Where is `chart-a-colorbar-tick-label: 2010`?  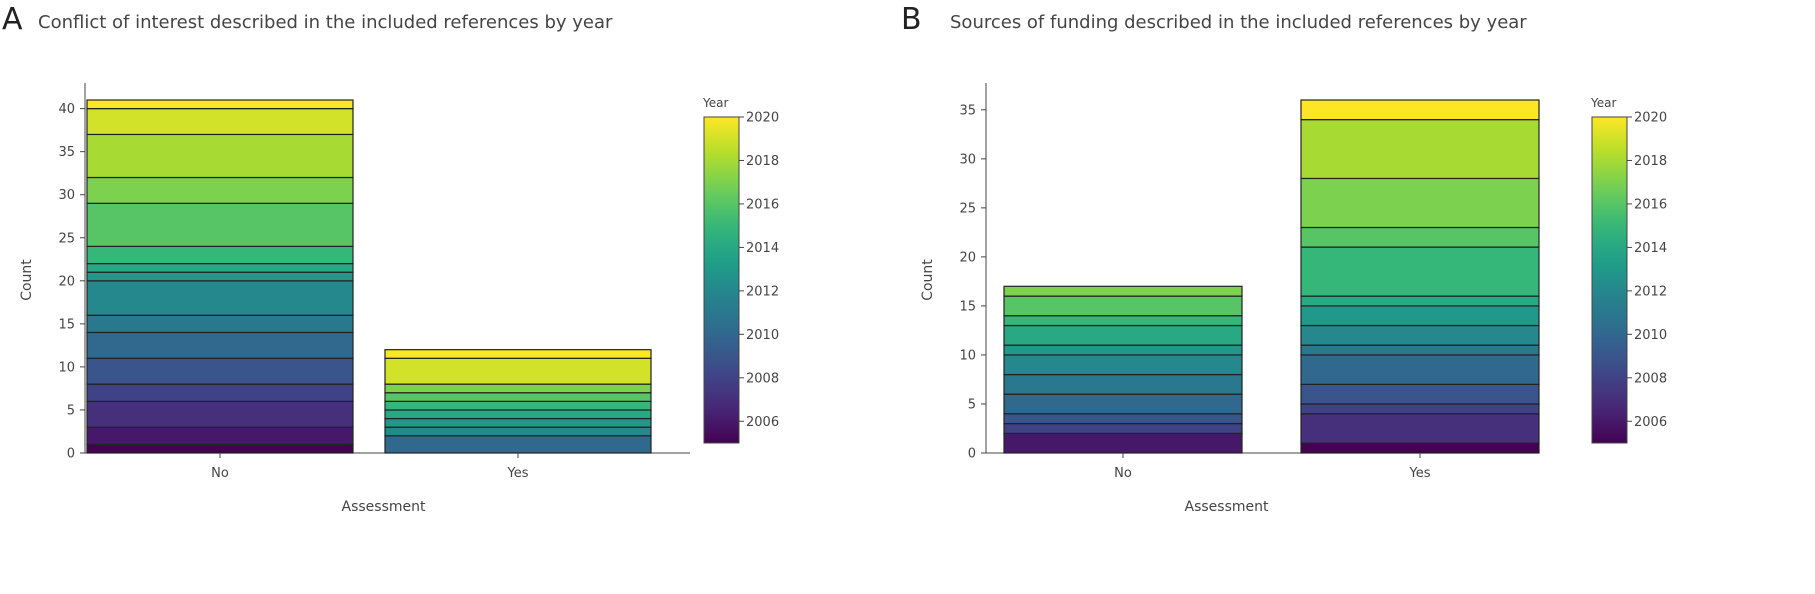 chart-a-colorbar-tick-label: 2010 is located at coordinates (762, 335).